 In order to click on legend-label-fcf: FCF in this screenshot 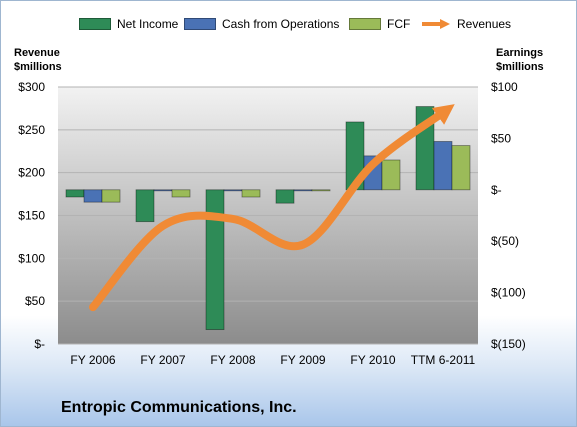, I will do `click(399, 24)`.